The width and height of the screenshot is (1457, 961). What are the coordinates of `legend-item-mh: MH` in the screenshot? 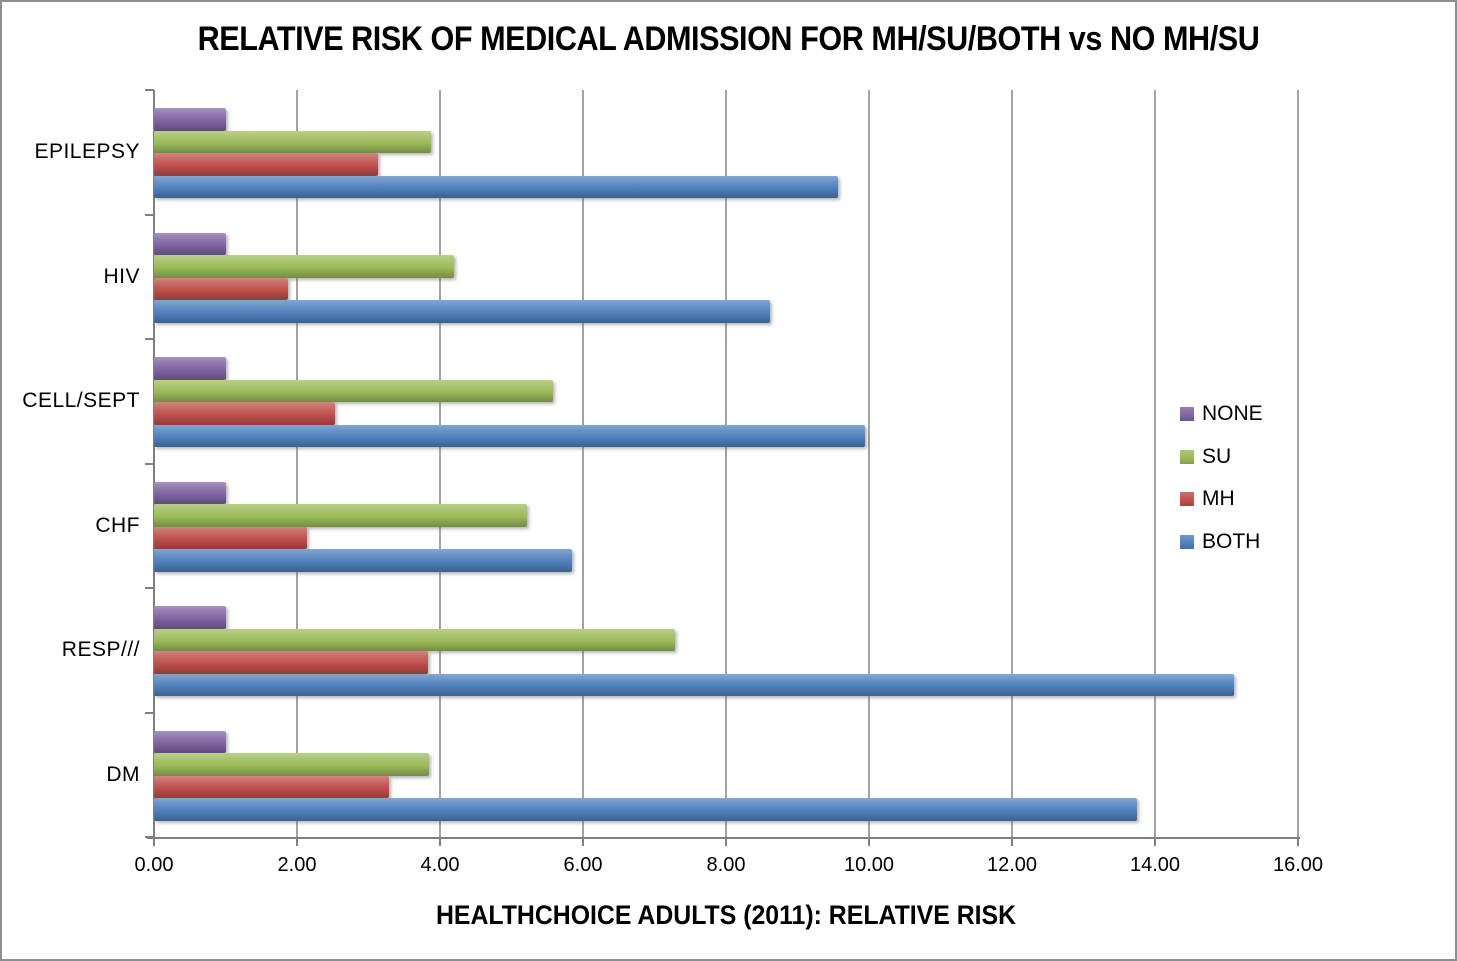 It's located at (1207, 499).